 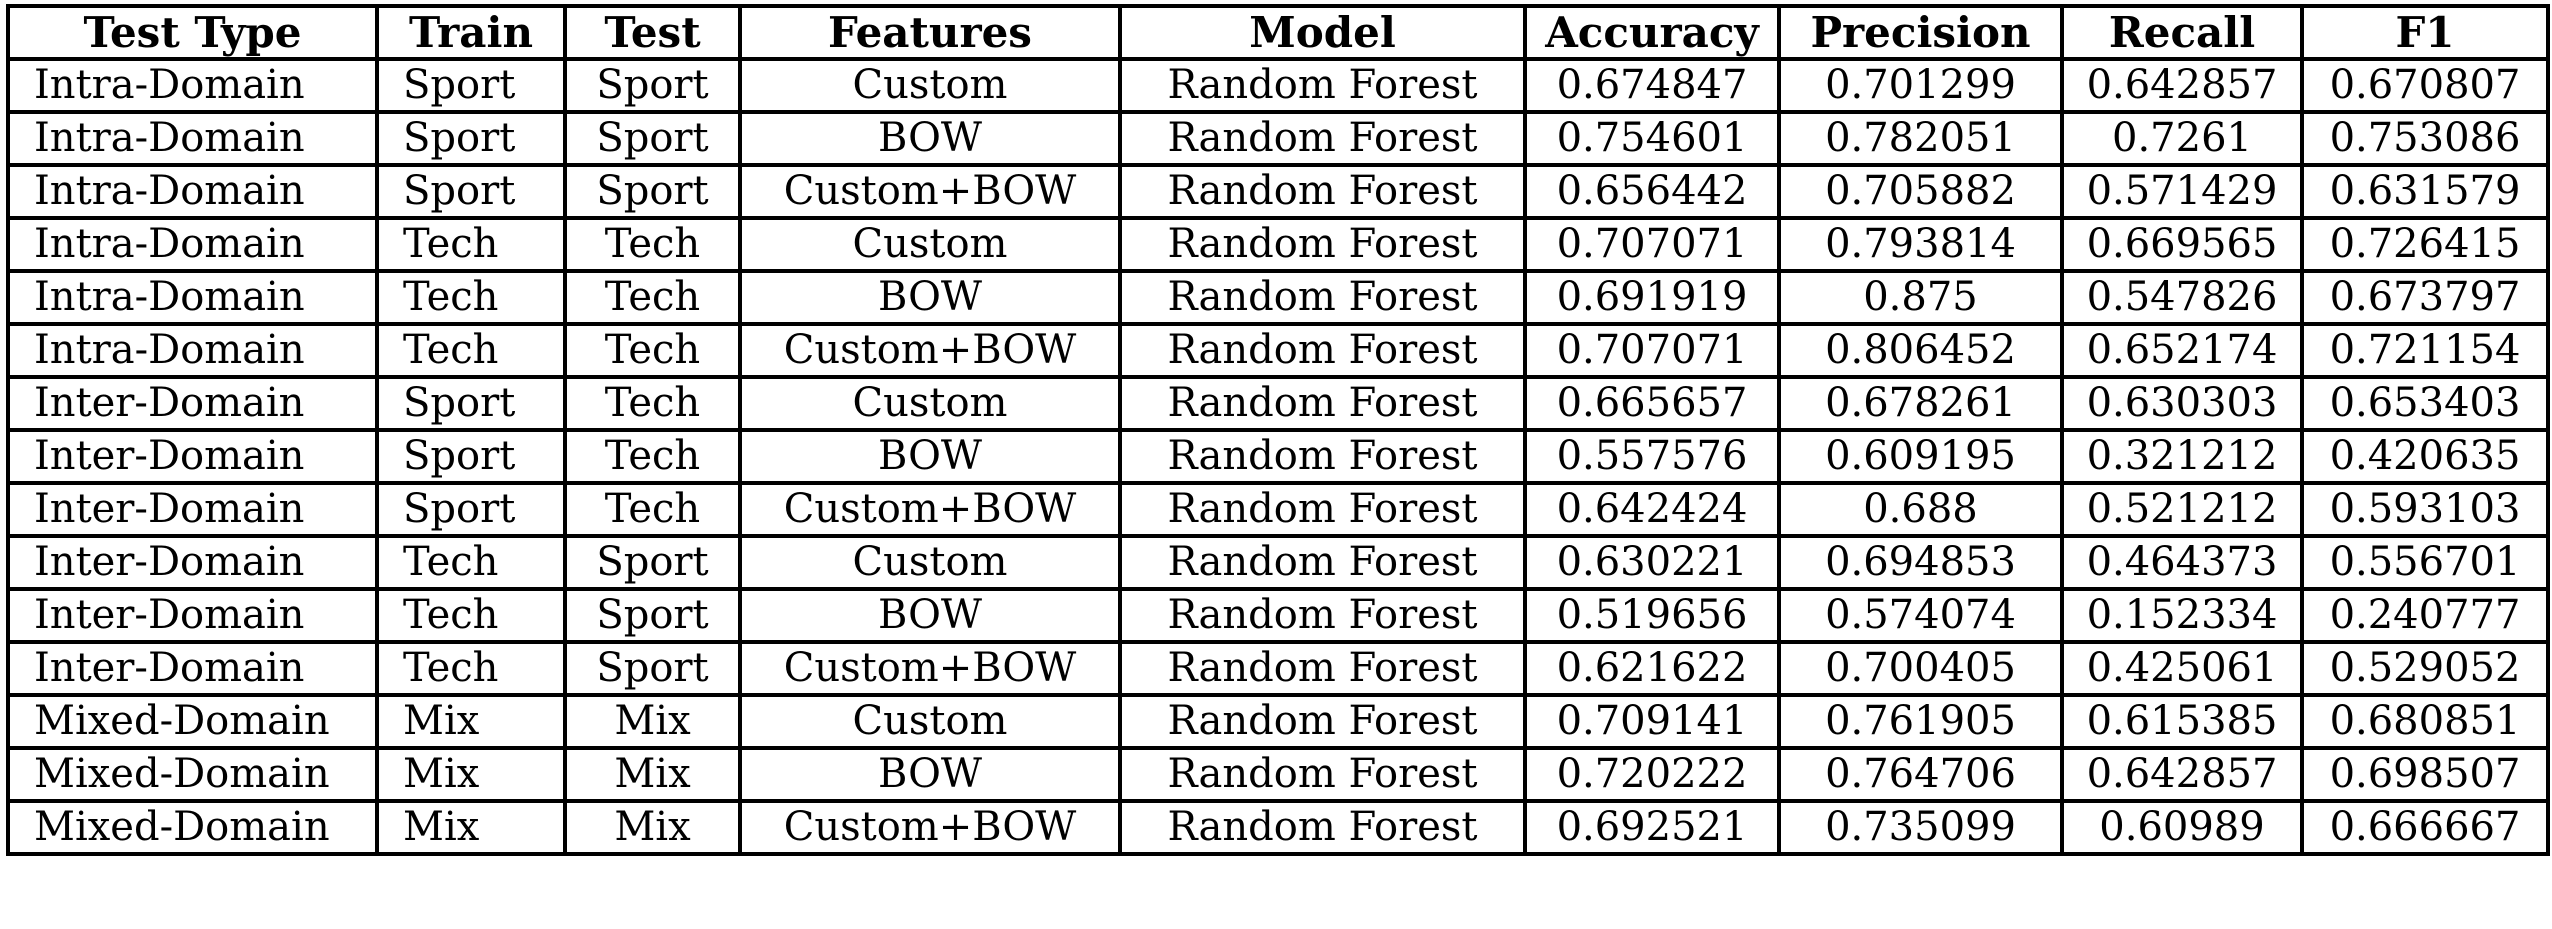 I want to click on cell-recall: 0.464373, so click(x=2182, y=562).